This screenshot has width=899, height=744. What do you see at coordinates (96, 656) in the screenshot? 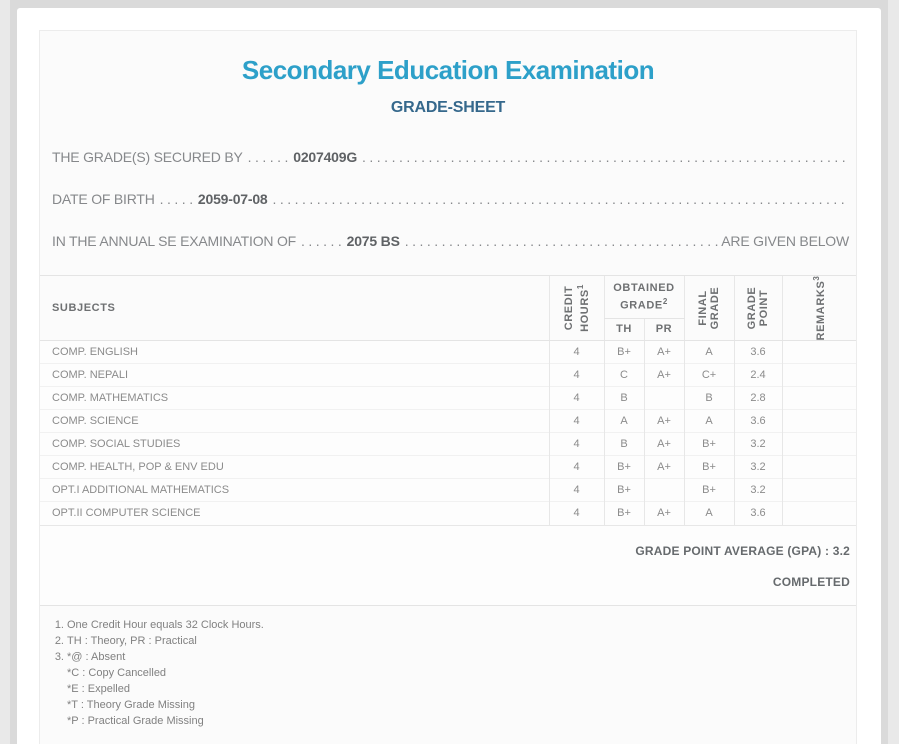
I see `footnote-text: *@ : Absent` at bounding box center [96, 656].